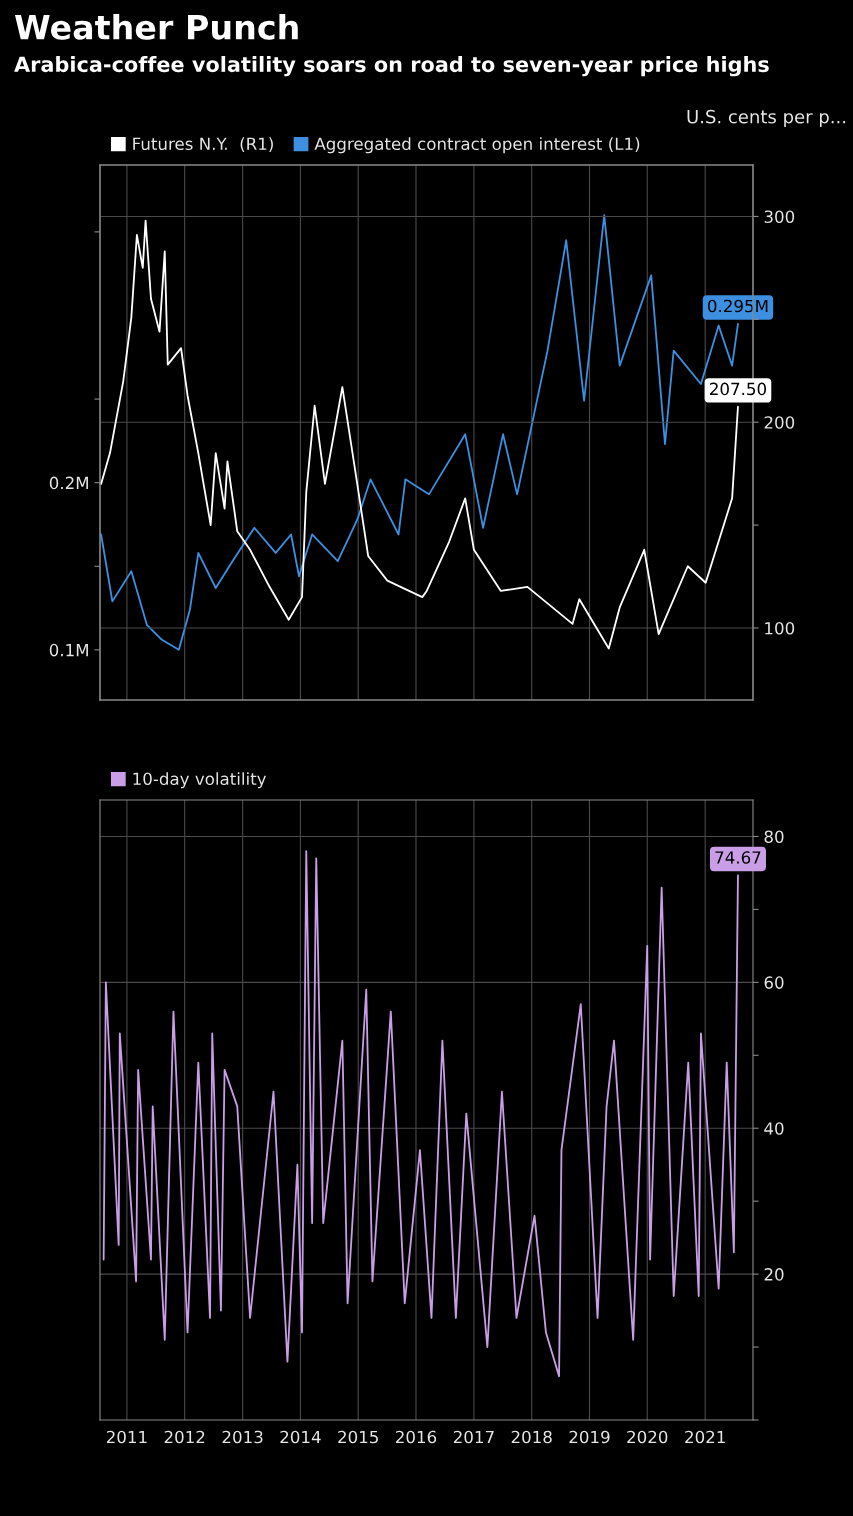  What do you see at coordinates (473, 1437) in the screenshot?
I see `x-tick-label: 2017` at bounding box center [473, 1437].